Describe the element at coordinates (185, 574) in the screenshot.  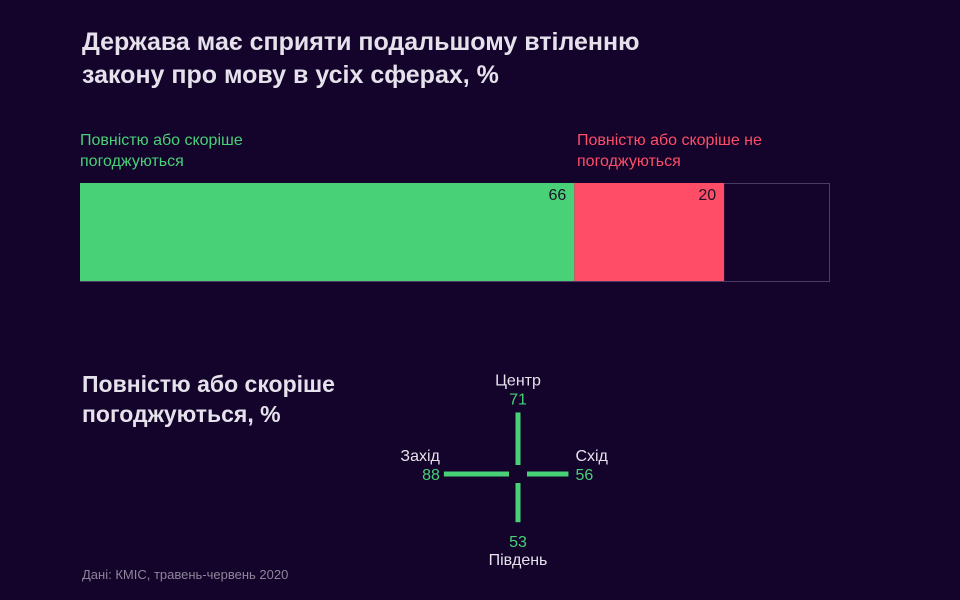
I see `source-note: Дані: КМІС, травень-червень 2020` at that location.